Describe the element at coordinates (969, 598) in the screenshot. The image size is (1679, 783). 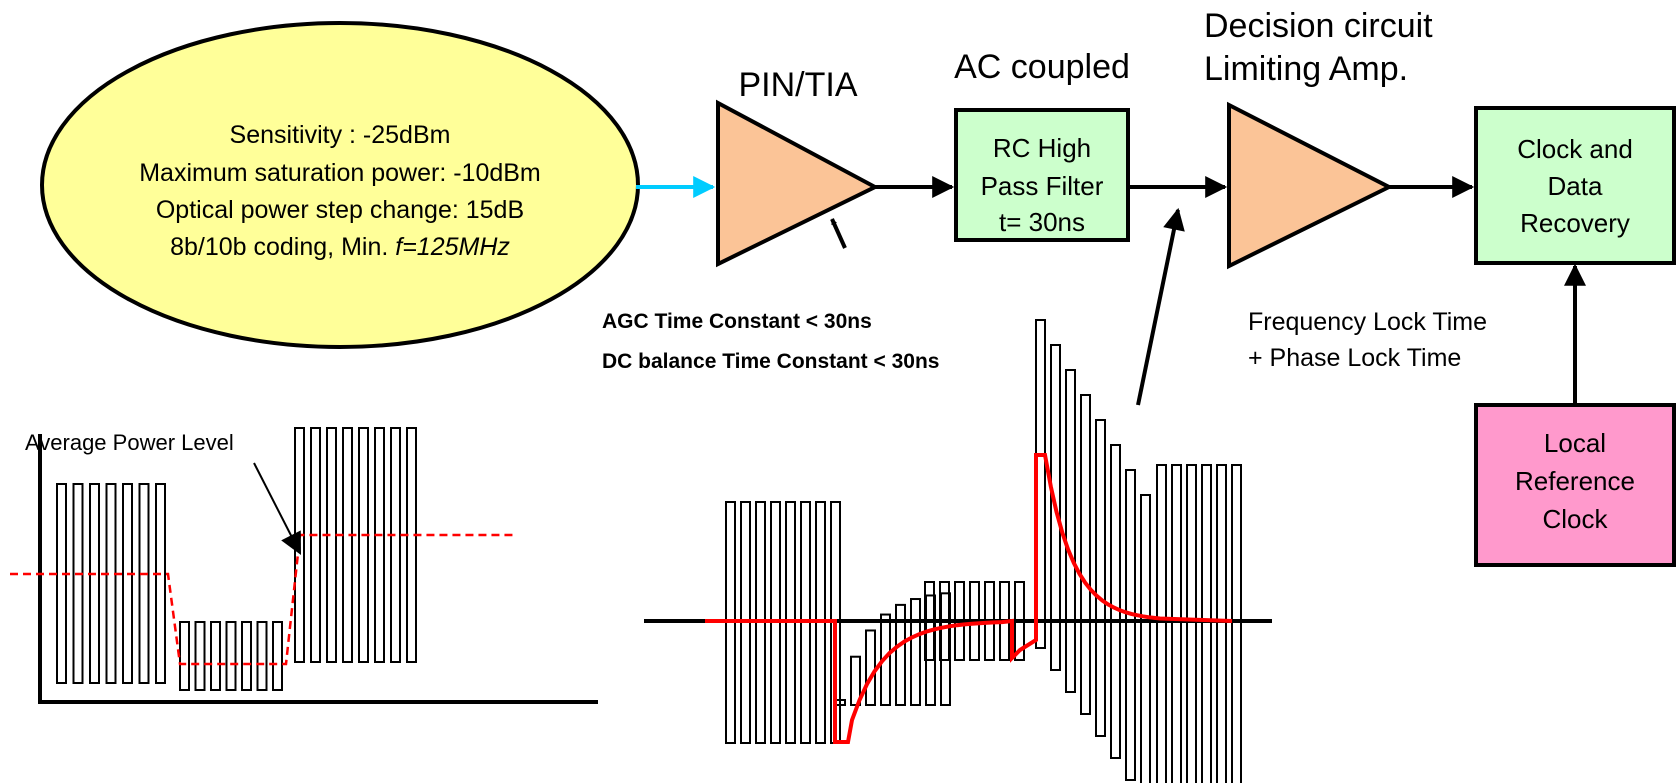
I see `dc-baseline-wander-trace` at that location.